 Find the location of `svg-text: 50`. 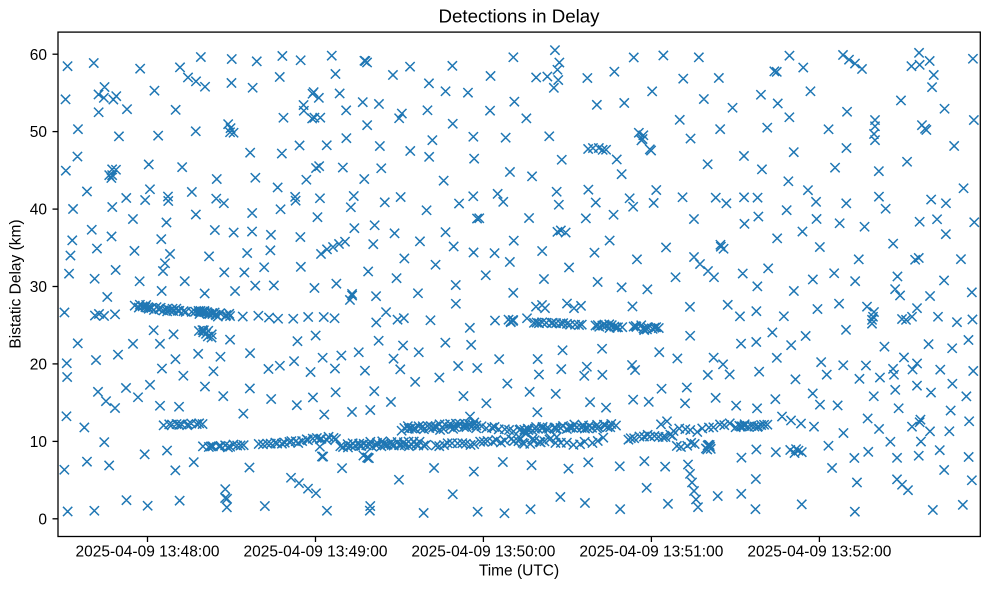

svg-text: 50 is located at coordinates (39, 132).